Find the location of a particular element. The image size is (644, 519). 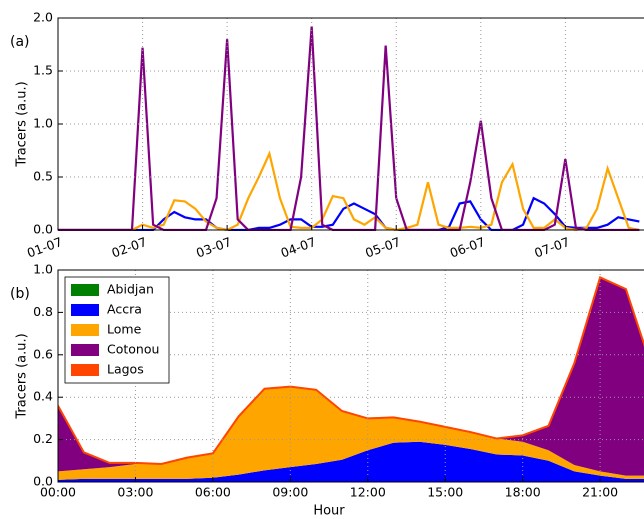

x-tick-label: 03:00 is located at coordinates (135, 492).